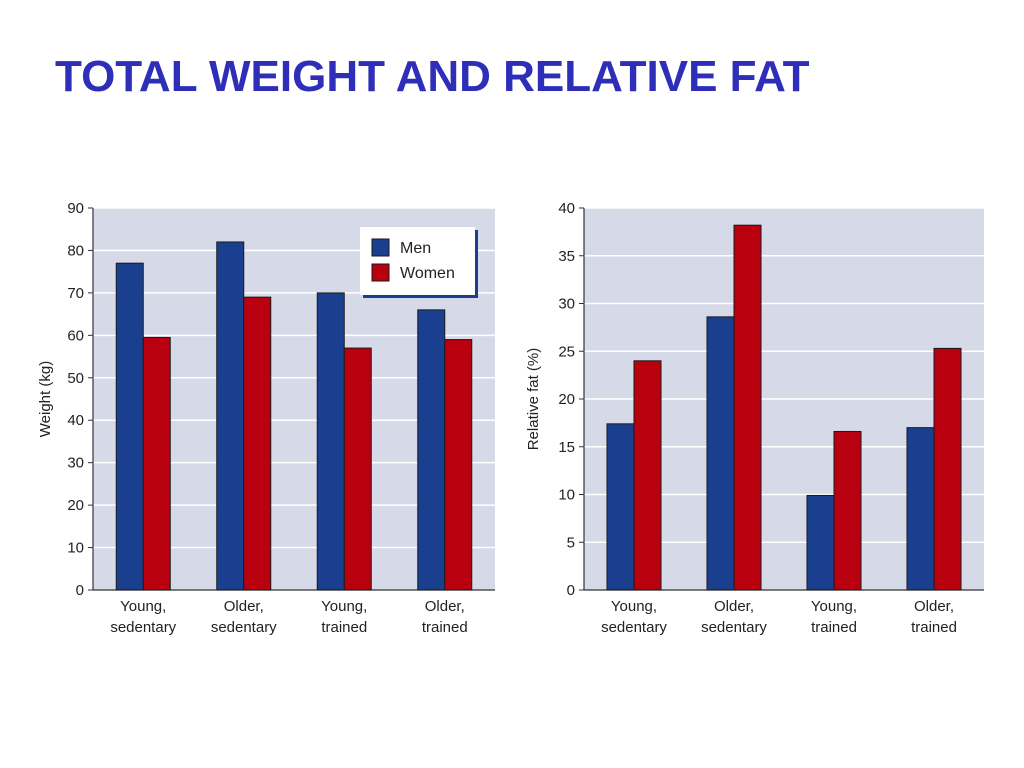  Describe the element at coordinates (75, 378) in the screenshot. I see `y-tick-label: 50` at that location.